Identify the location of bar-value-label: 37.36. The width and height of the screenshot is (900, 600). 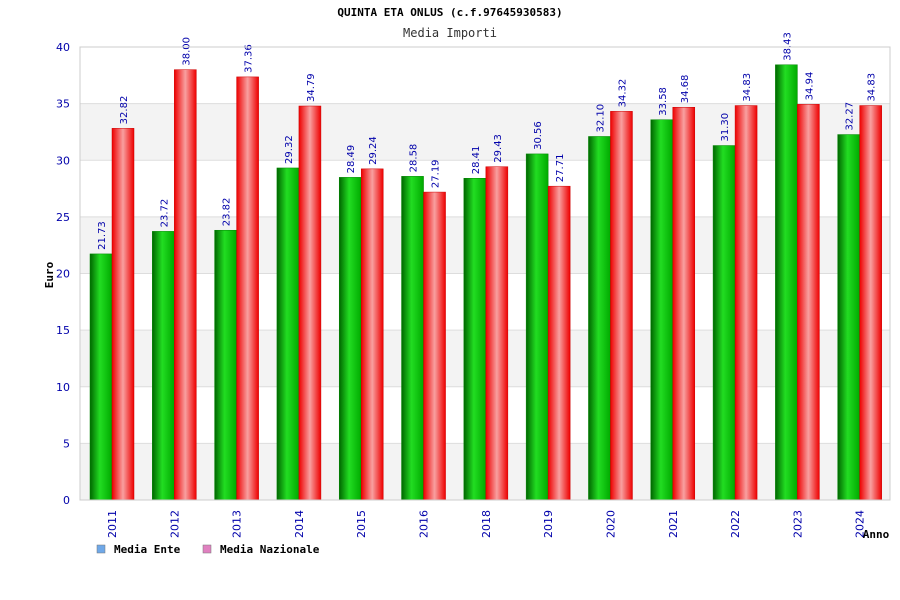
(249, 58).